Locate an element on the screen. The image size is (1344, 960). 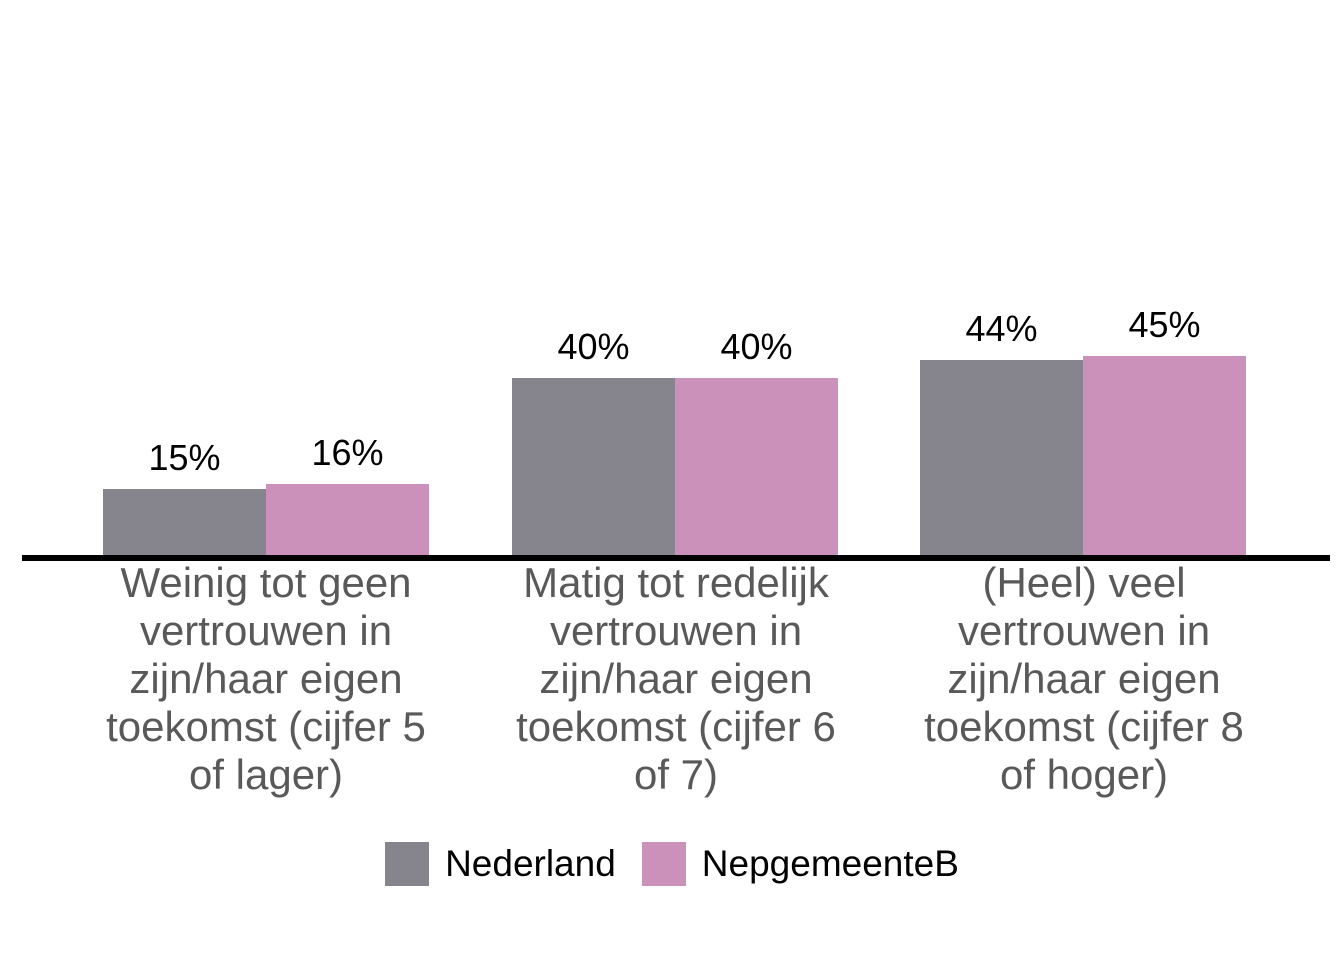
legend: Nederland NepgemeenteB is located at coordinates (672, 864).